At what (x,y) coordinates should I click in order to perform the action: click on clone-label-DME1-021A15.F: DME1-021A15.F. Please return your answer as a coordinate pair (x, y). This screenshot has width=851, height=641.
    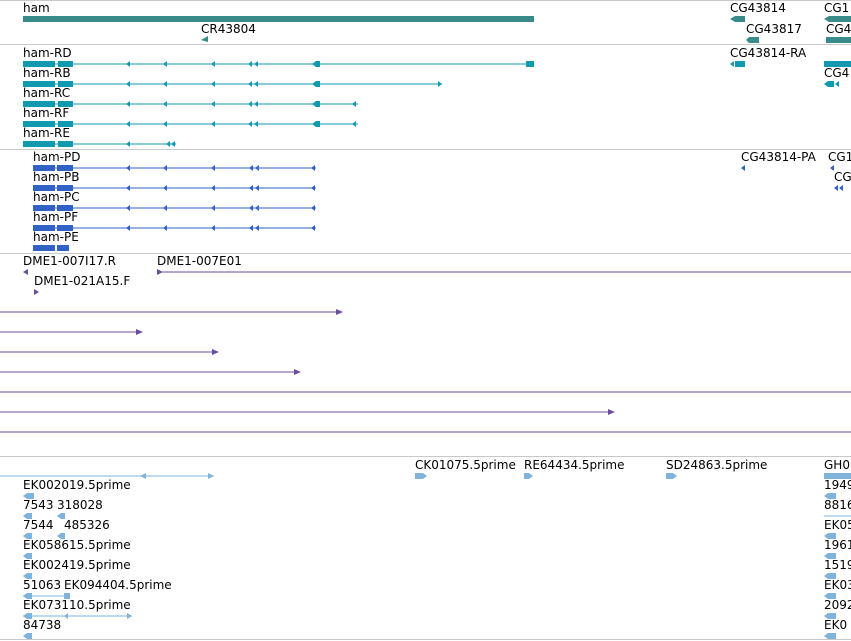
    Looking at the image, I should click on (82, 281).